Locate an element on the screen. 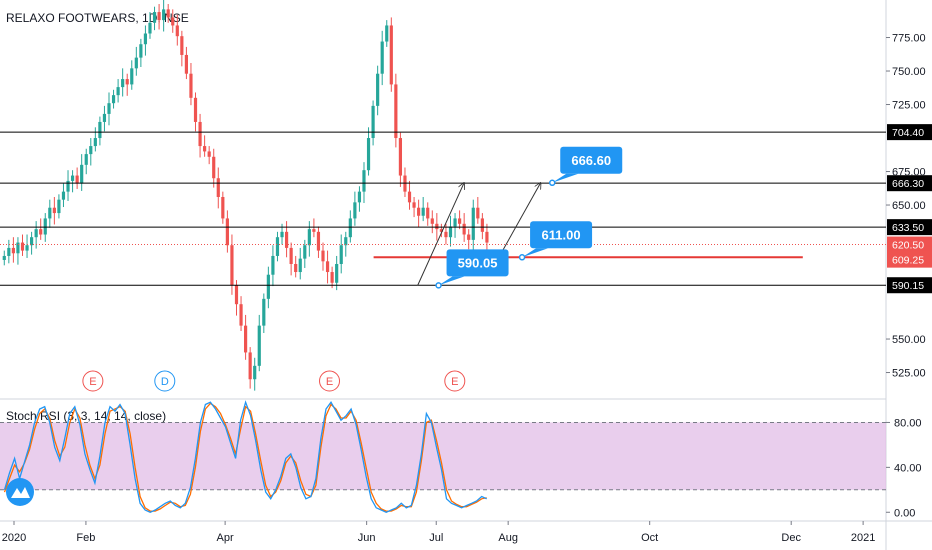 The image size is (932, 550). price-tick-label: 650.00 is located at coordinates (909, 206).